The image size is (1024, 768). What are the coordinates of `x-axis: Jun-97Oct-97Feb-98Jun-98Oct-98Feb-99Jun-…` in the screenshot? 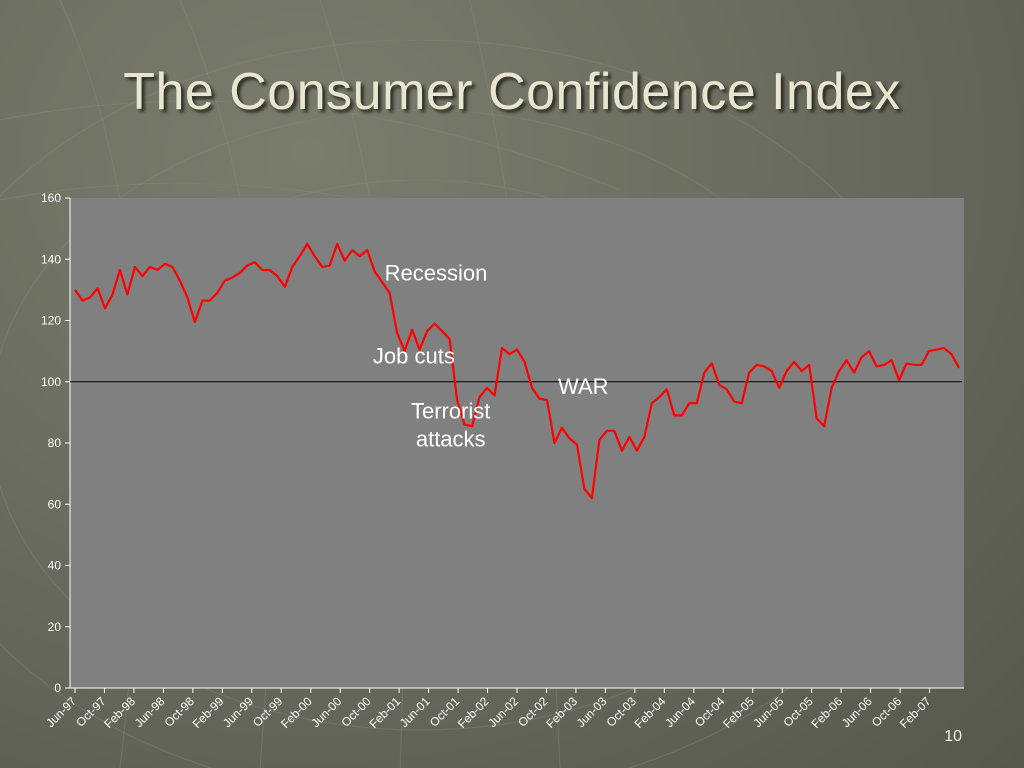 It's located at (503, 709).